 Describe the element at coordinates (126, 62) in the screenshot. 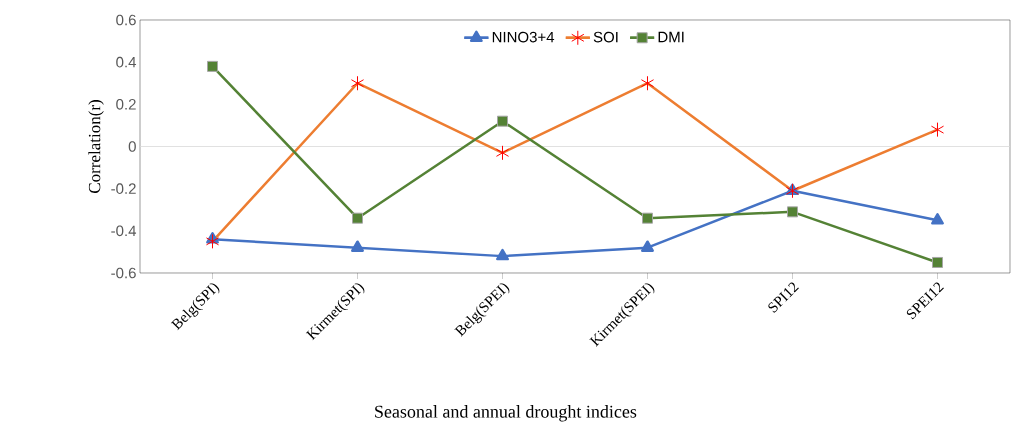

I see `y-tick-label: 0.4` at that location.